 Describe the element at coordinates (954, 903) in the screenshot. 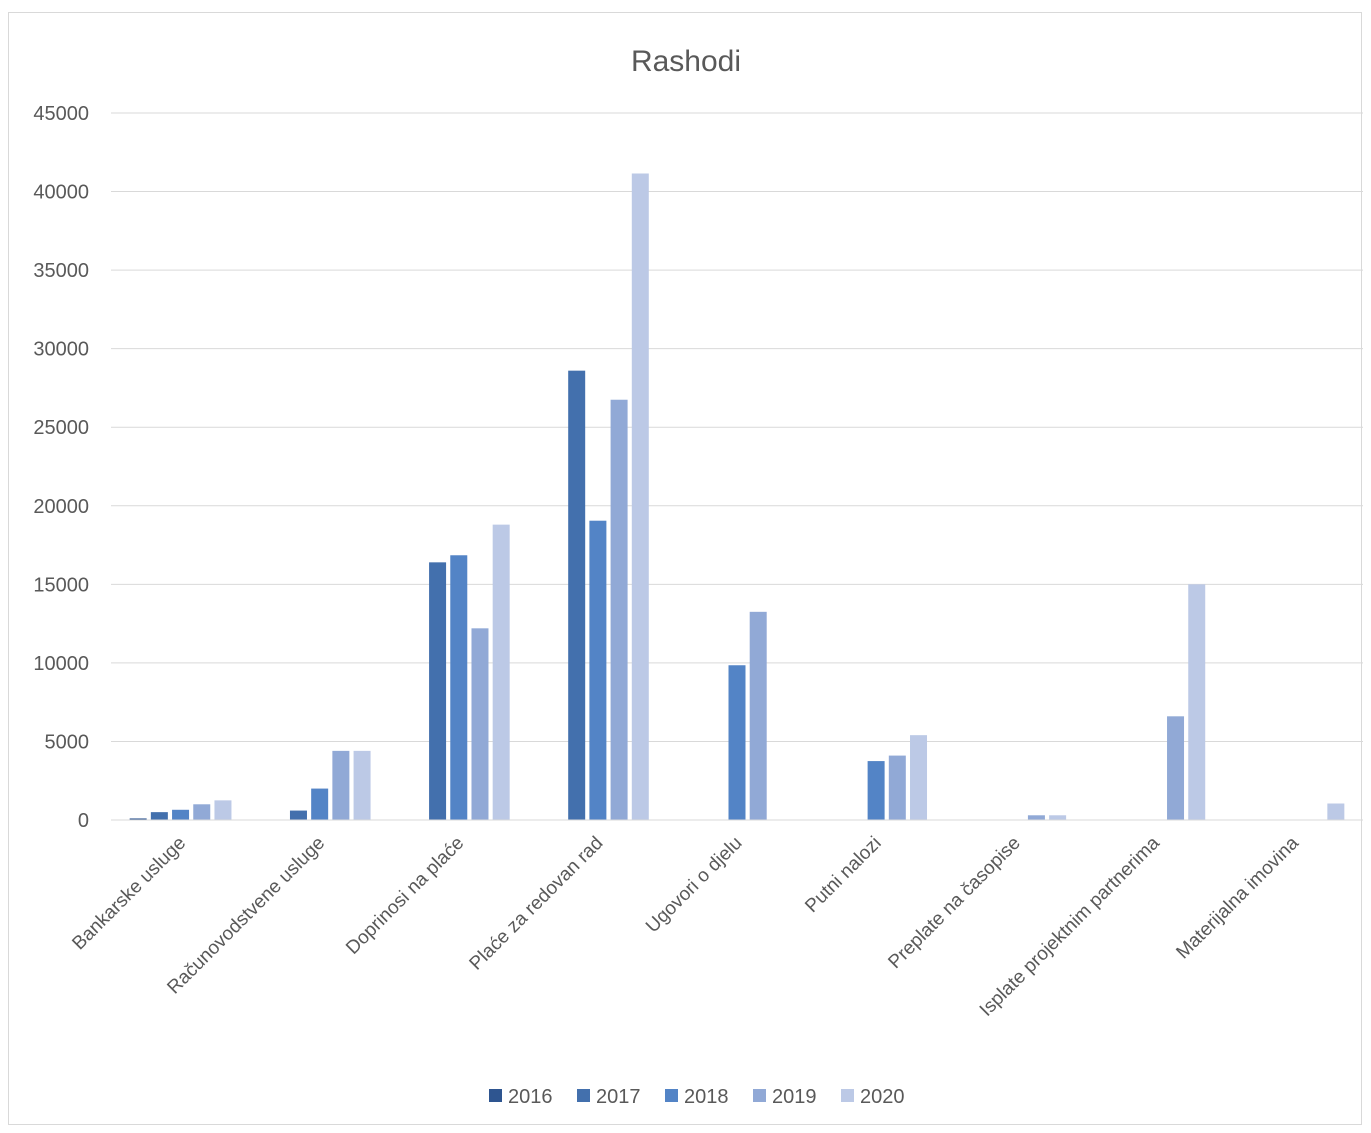

I see `x-tick-label: Preplate na časopise` at that location.